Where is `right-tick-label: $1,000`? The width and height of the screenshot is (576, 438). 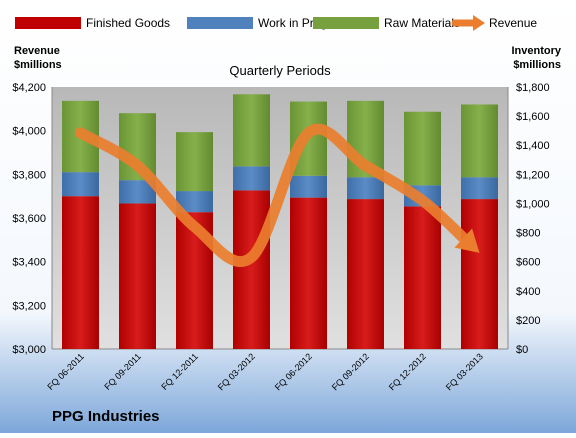 right-tick-label: $1,000 is located at coordinates (533, 204).